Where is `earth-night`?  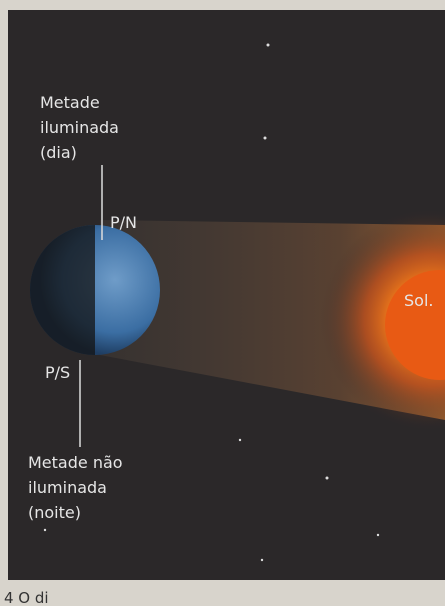
earth-night is located at coordinates (62, 290).